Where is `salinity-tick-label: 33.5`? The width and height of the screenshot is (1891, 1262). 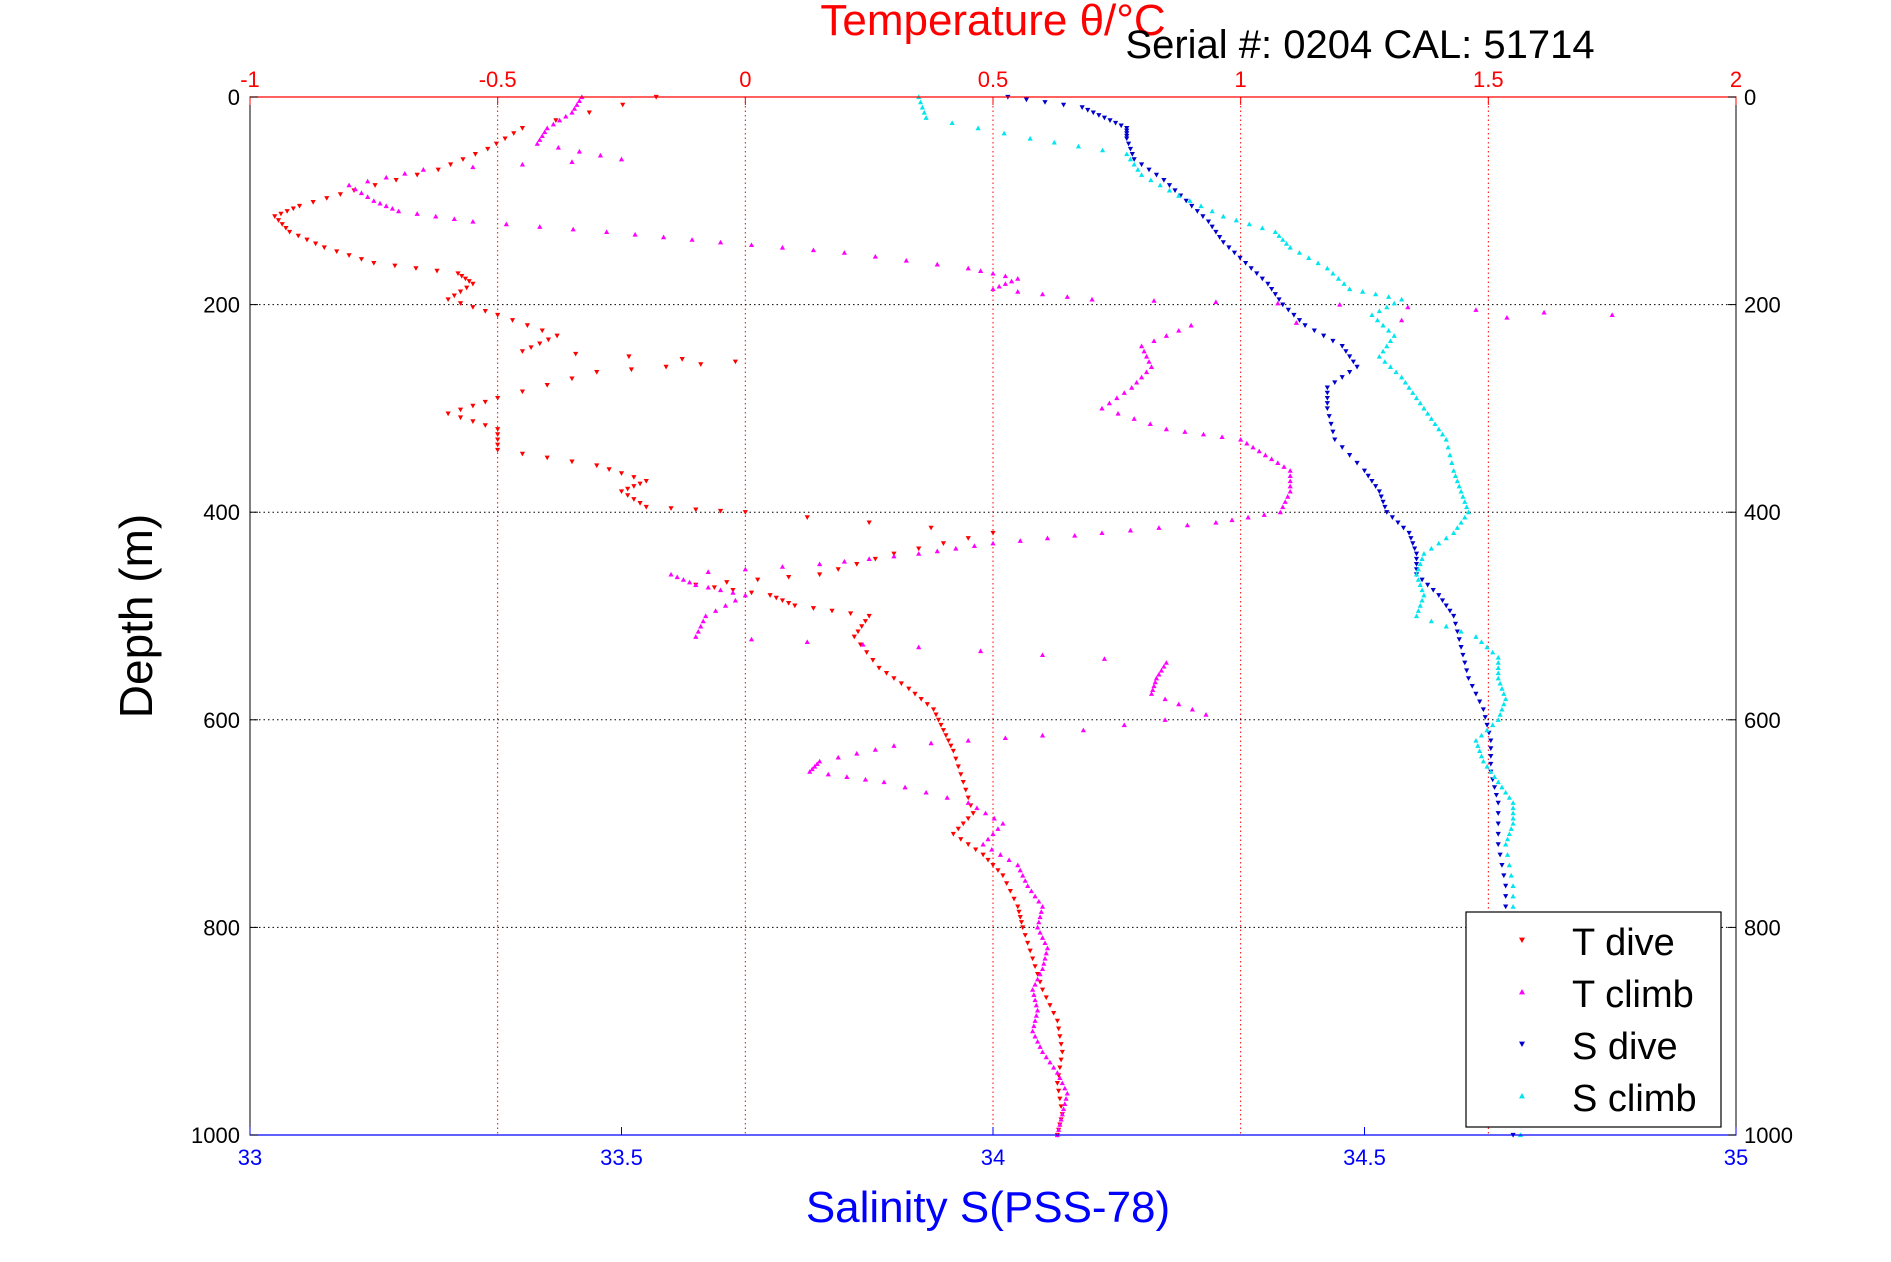
salinity-tick-label: 33.5 is located at coordinates (621, 1157).